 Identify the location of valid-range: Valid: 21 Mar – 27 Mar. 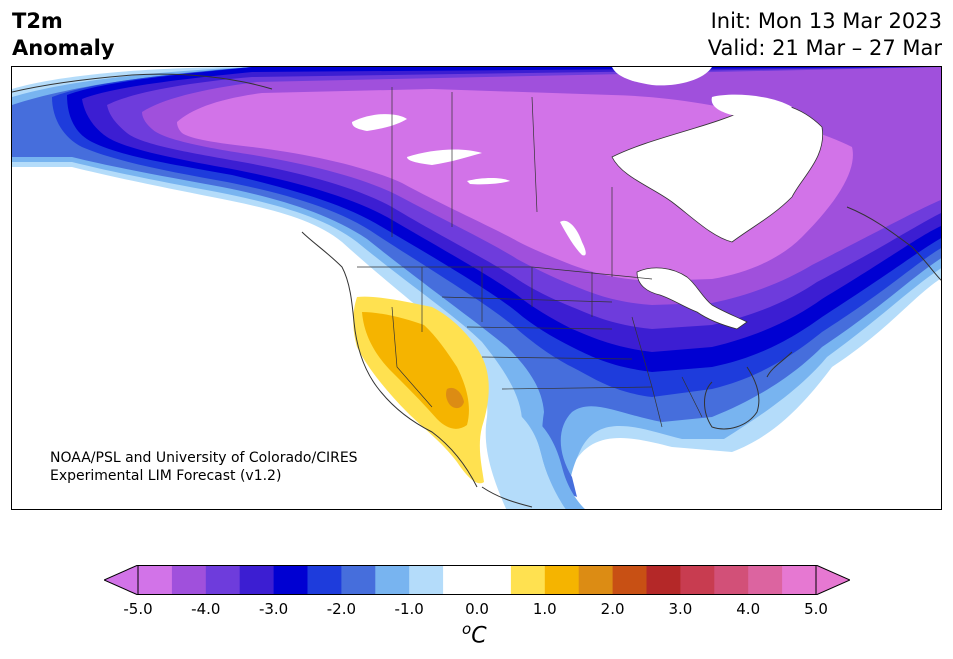
(824, 48).